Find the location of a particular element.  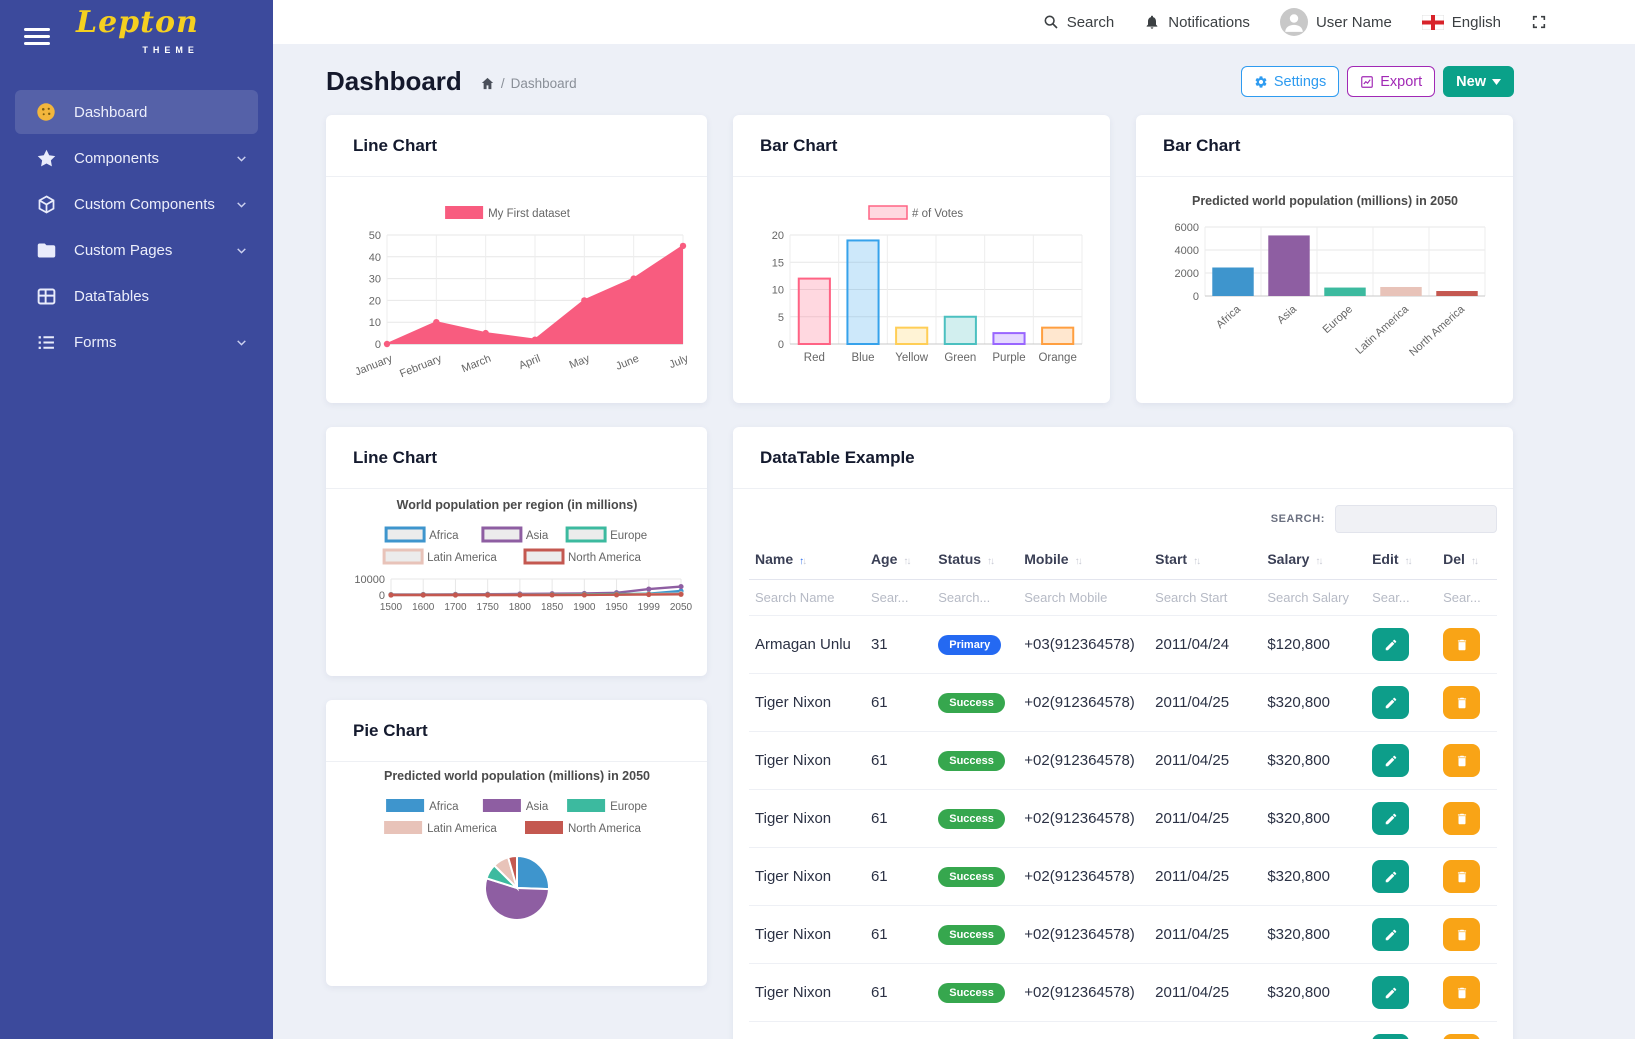

svg-text: 10000 is located at coordinates (369, 580).